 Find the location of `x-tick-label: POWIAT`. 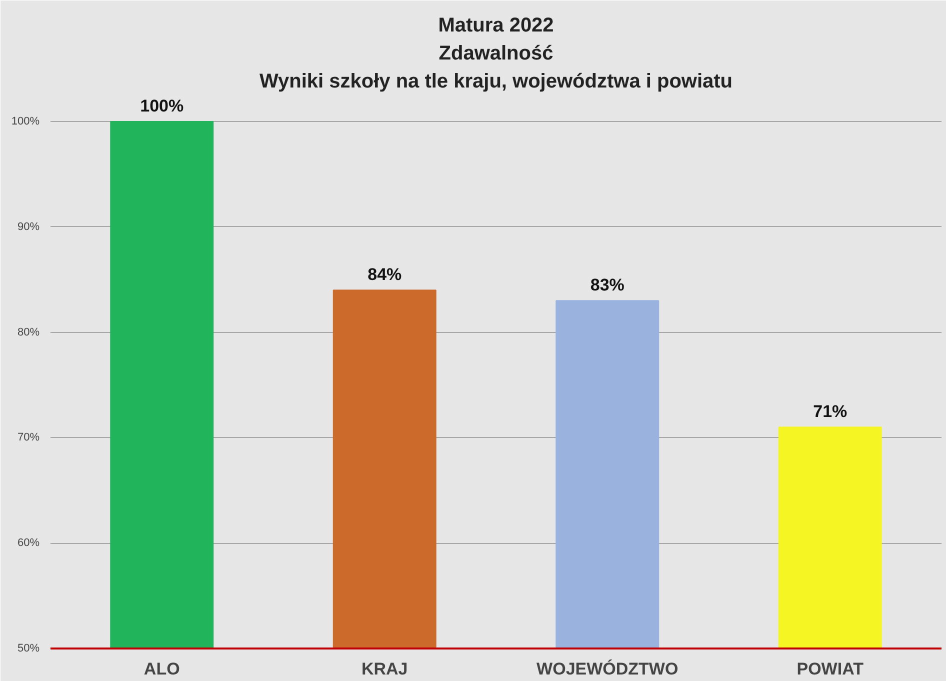

x-tick-label: POWIAT is located at coordinates (830, 669).